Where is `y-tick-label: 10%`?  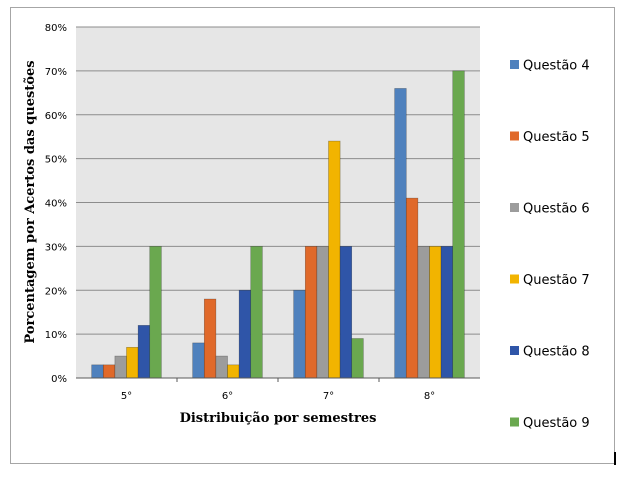 y-tick-label: 10% is located at coordinates (56, 335).